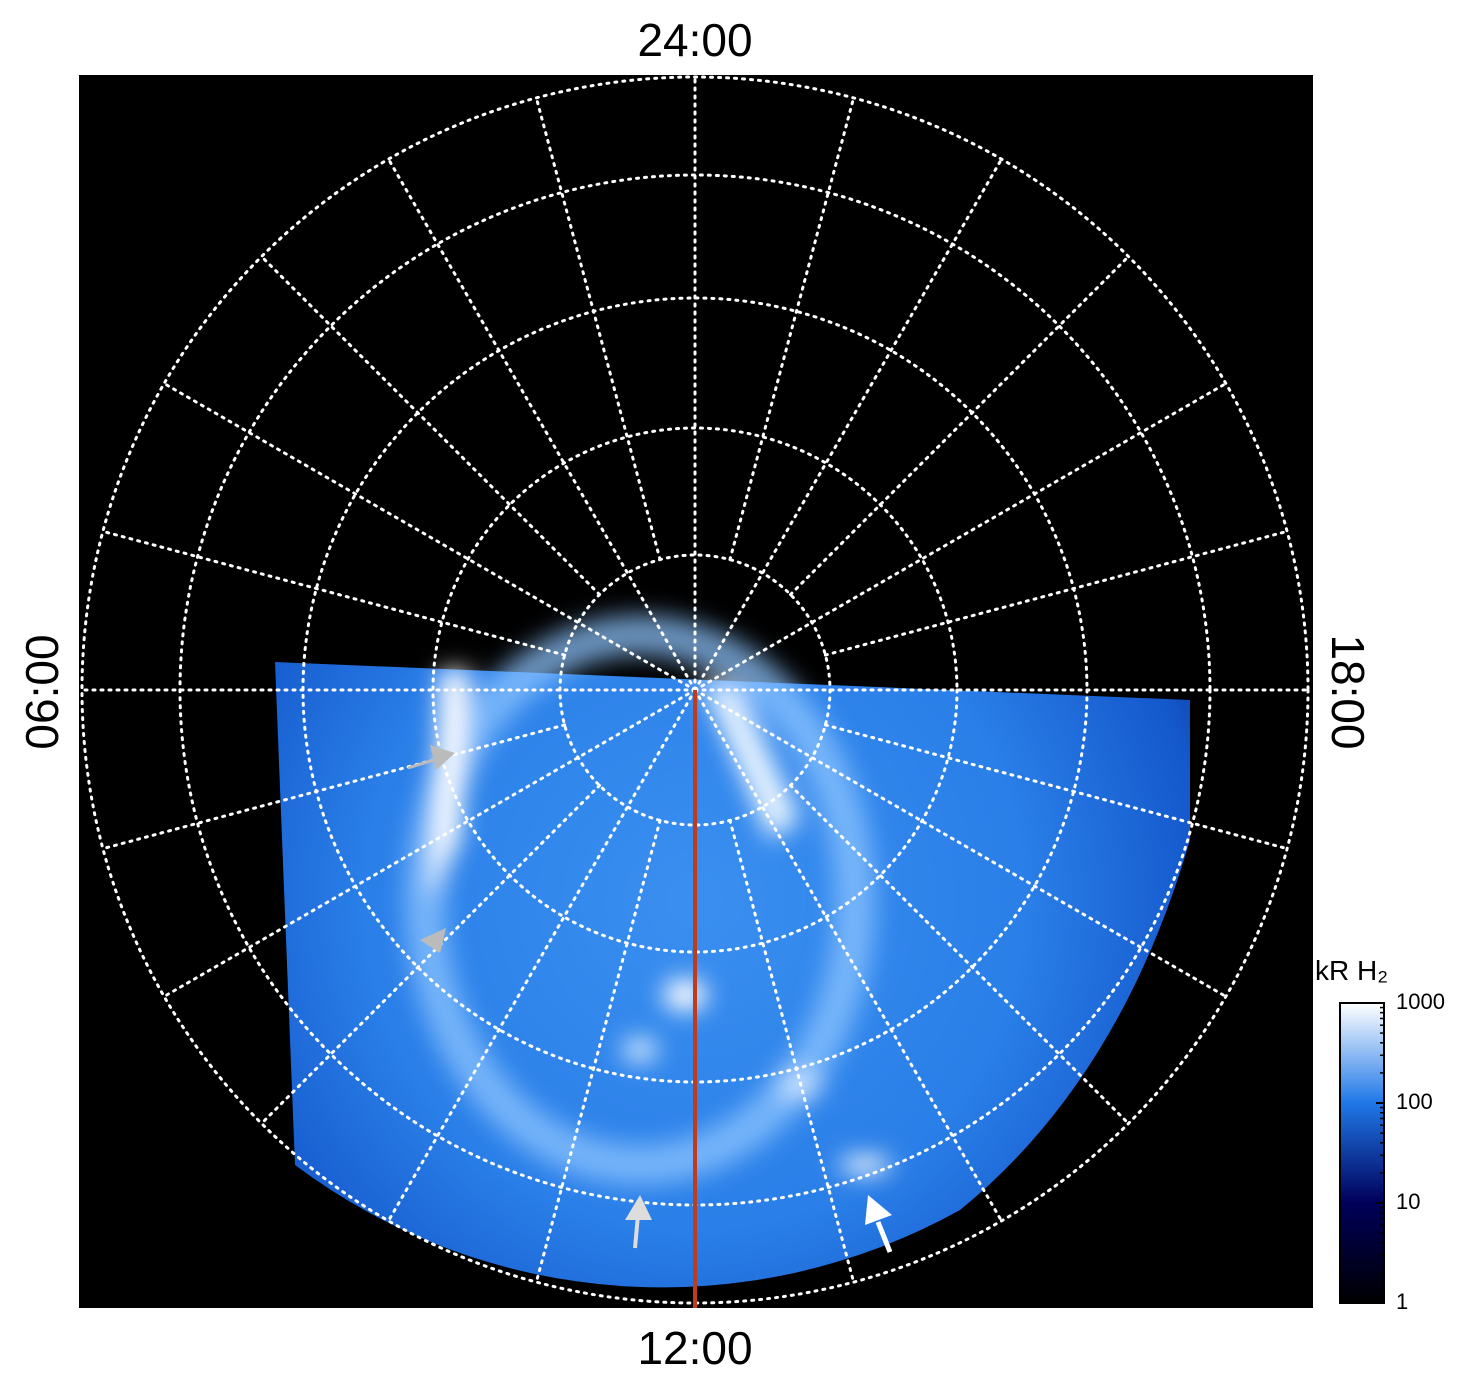 This screenshot has width=1480, height=1384. What do you see at coordinates (1408, 1201) in the screenshot?
I see `colorbar-tick-label: 10` at bounding box center [1408, 1201].